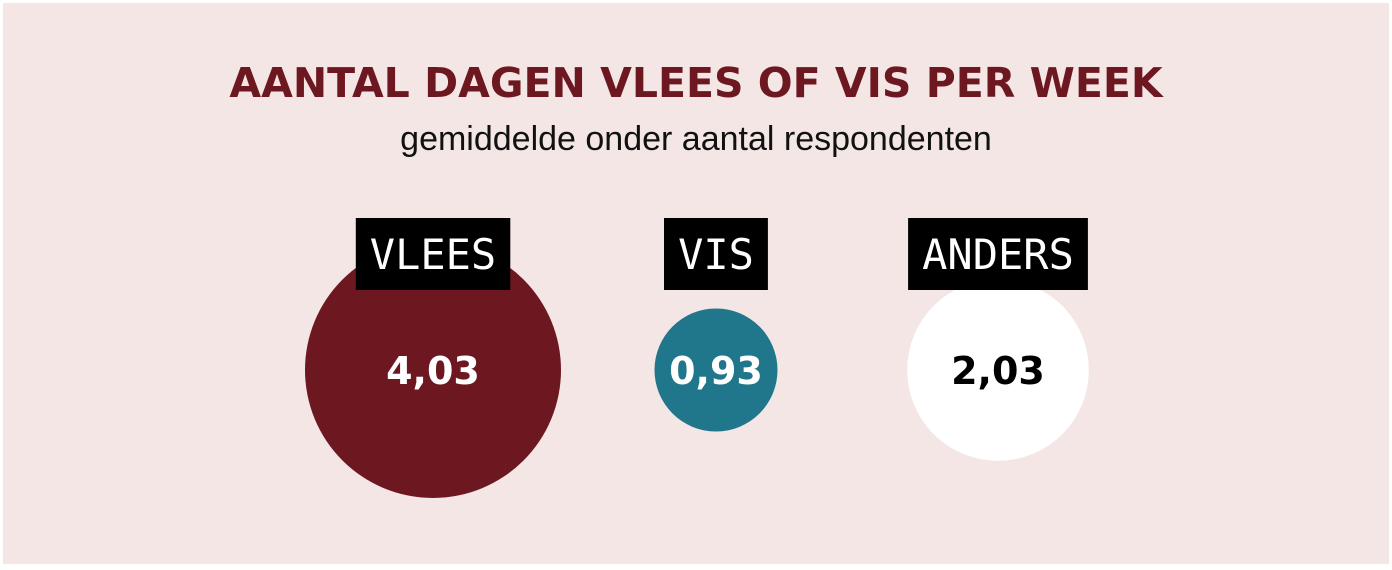 The width and height of the screenshot is (1392, 570). I want to click on category-label-vlees: VLEES, so click(433, 254).